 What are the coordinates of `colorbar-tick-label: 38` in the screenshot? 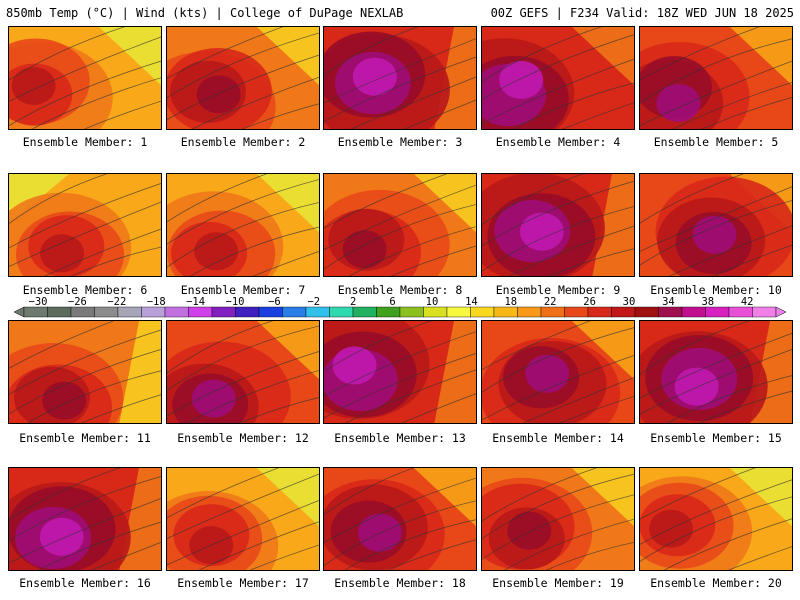 It's located at (708, 302).